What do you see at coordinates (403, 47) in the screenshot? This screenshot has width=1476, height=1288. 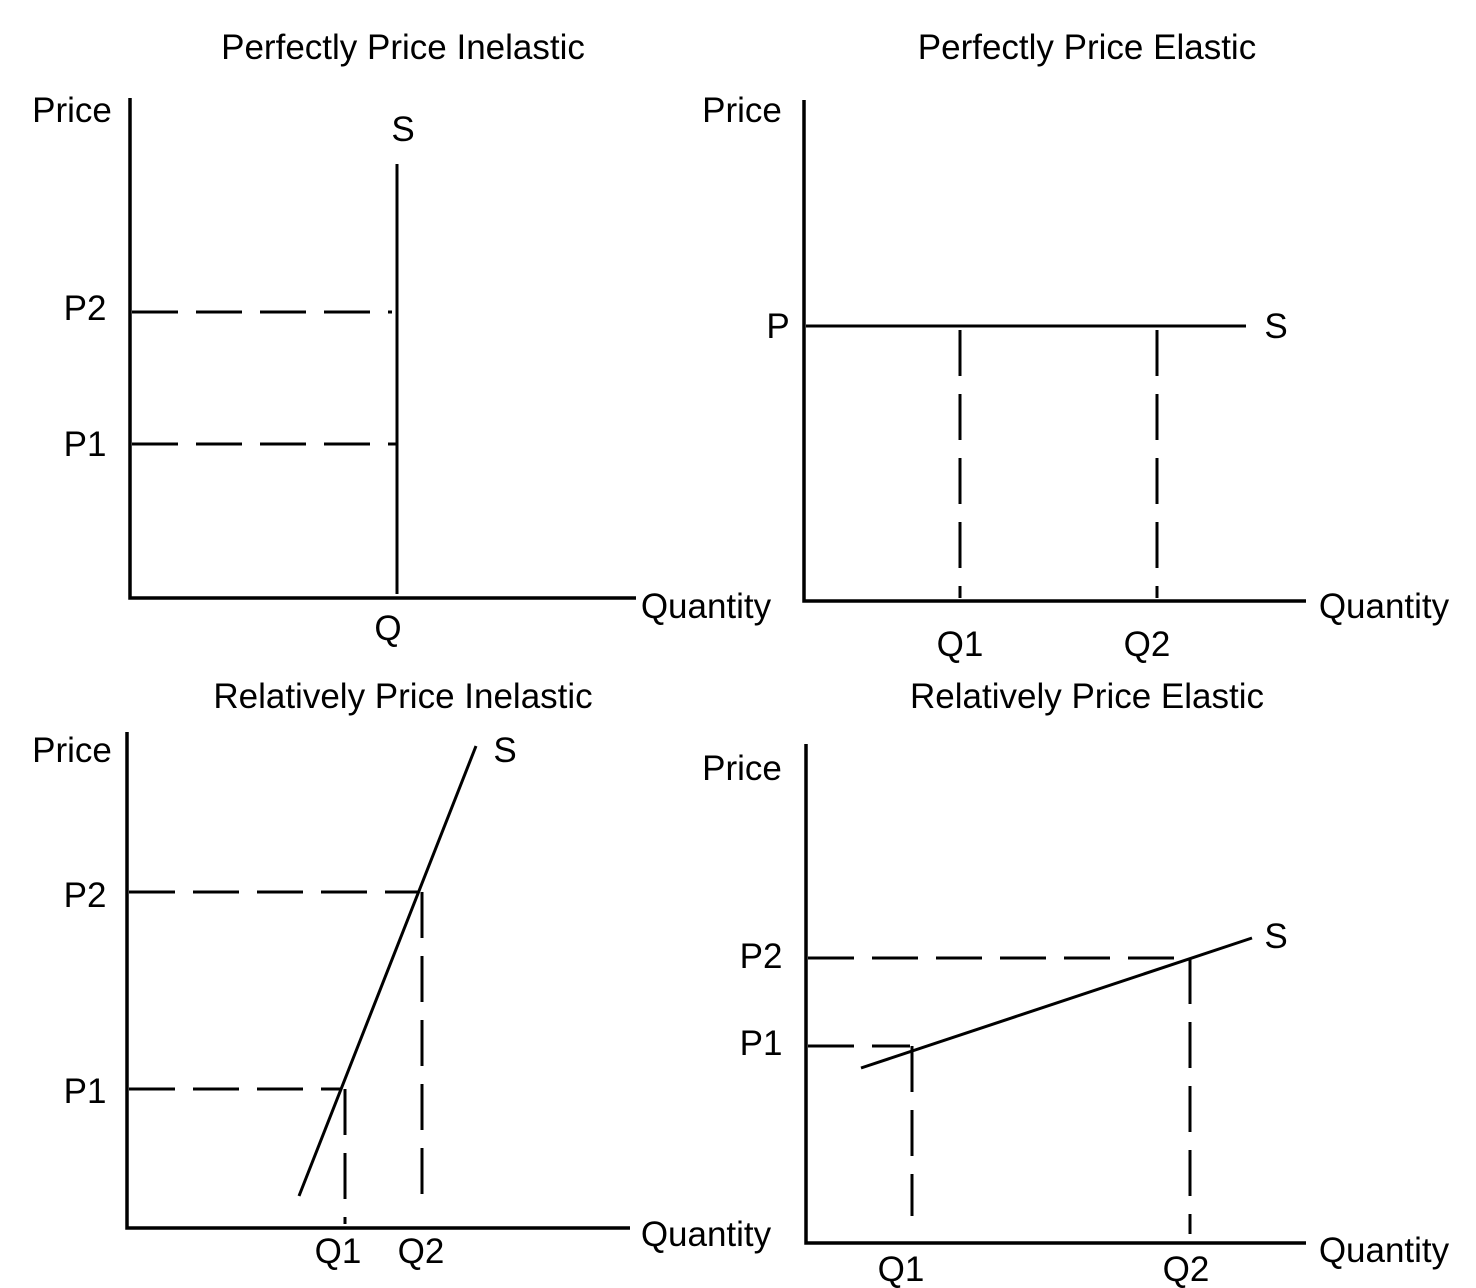 I see `panel-title: Perfectly Price Inelastic` at bounding box center [403, 47].